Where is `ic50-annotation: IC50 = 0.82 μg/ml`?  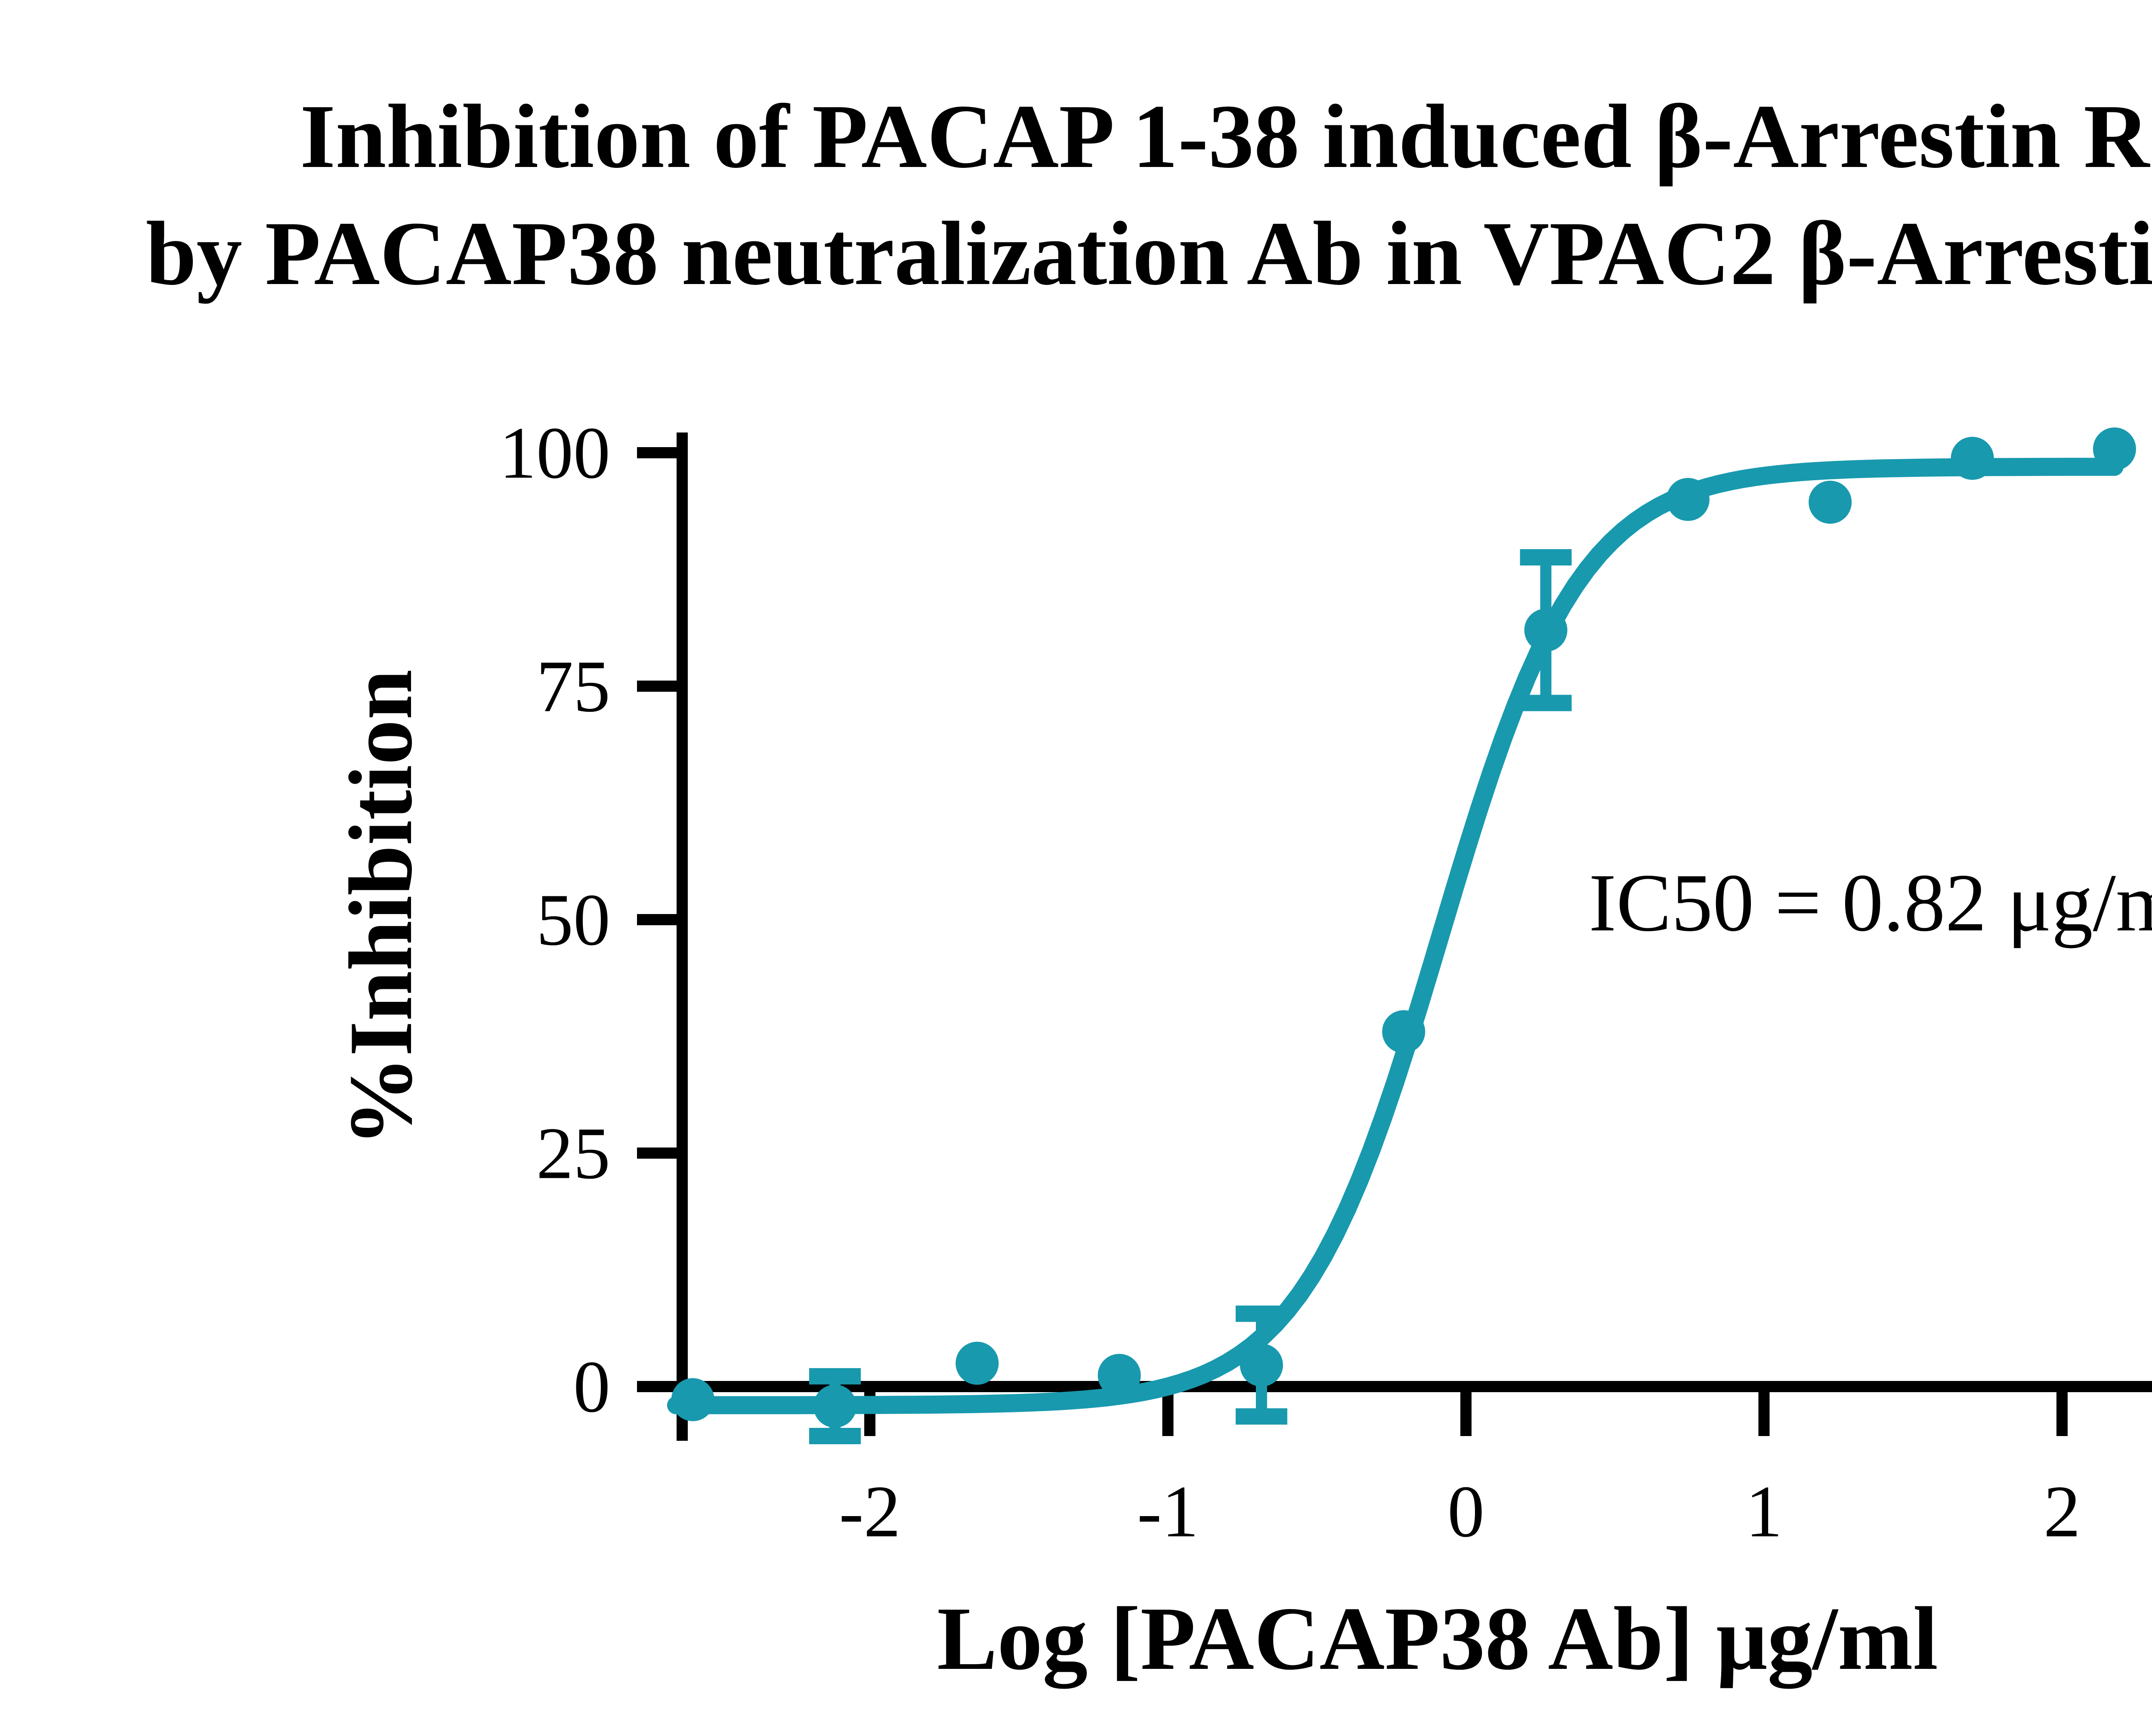 ic50-annotation: IC50 = 0.82 μg/ml is located at coordinates (1870, 902).